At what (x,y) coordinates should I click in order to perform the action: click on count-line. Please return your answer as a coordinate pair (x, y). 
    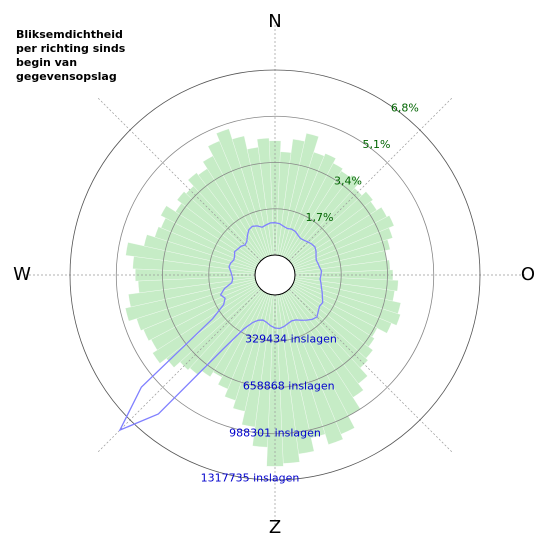
    Looking at the image, I should click on (221, 327).